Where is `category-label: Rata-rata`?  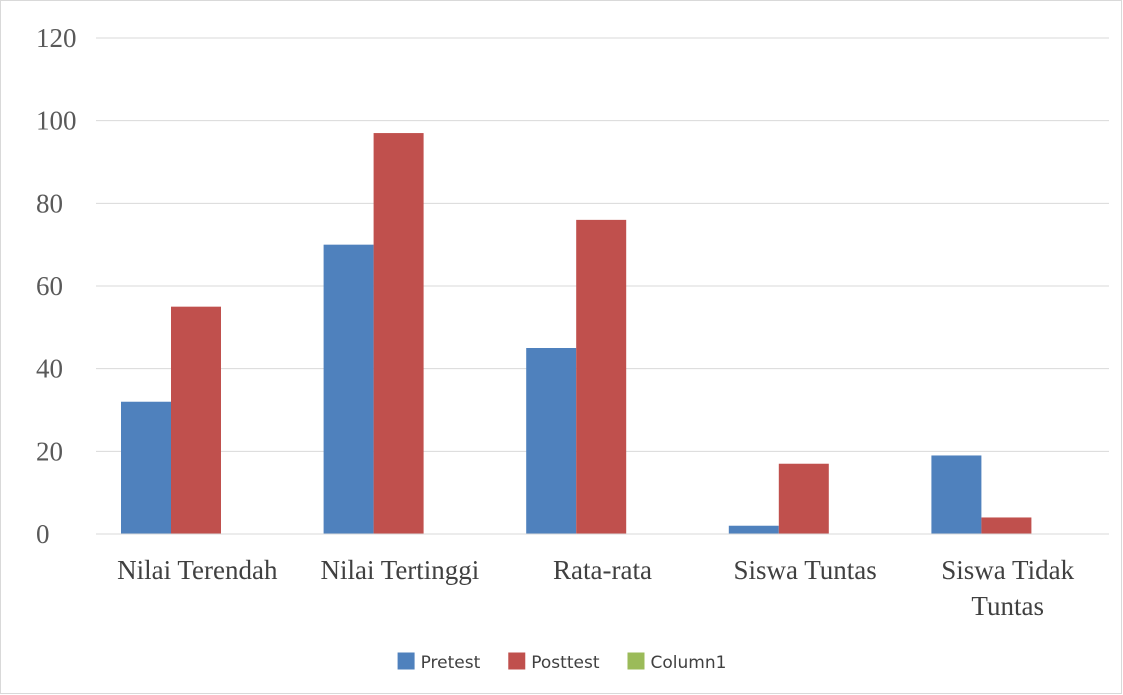 category-label: Rata-rata is located at coordinates (602, 570).